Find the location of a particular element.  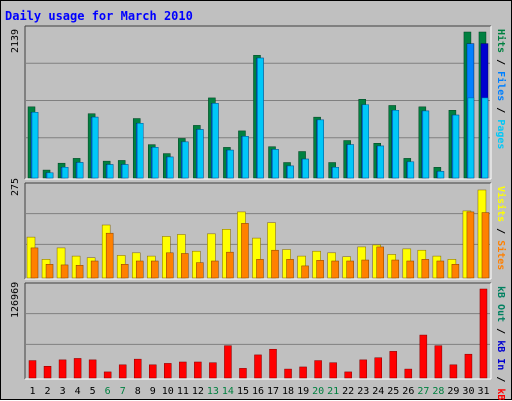

day-label: 7 is located at coordinates (123, 391).